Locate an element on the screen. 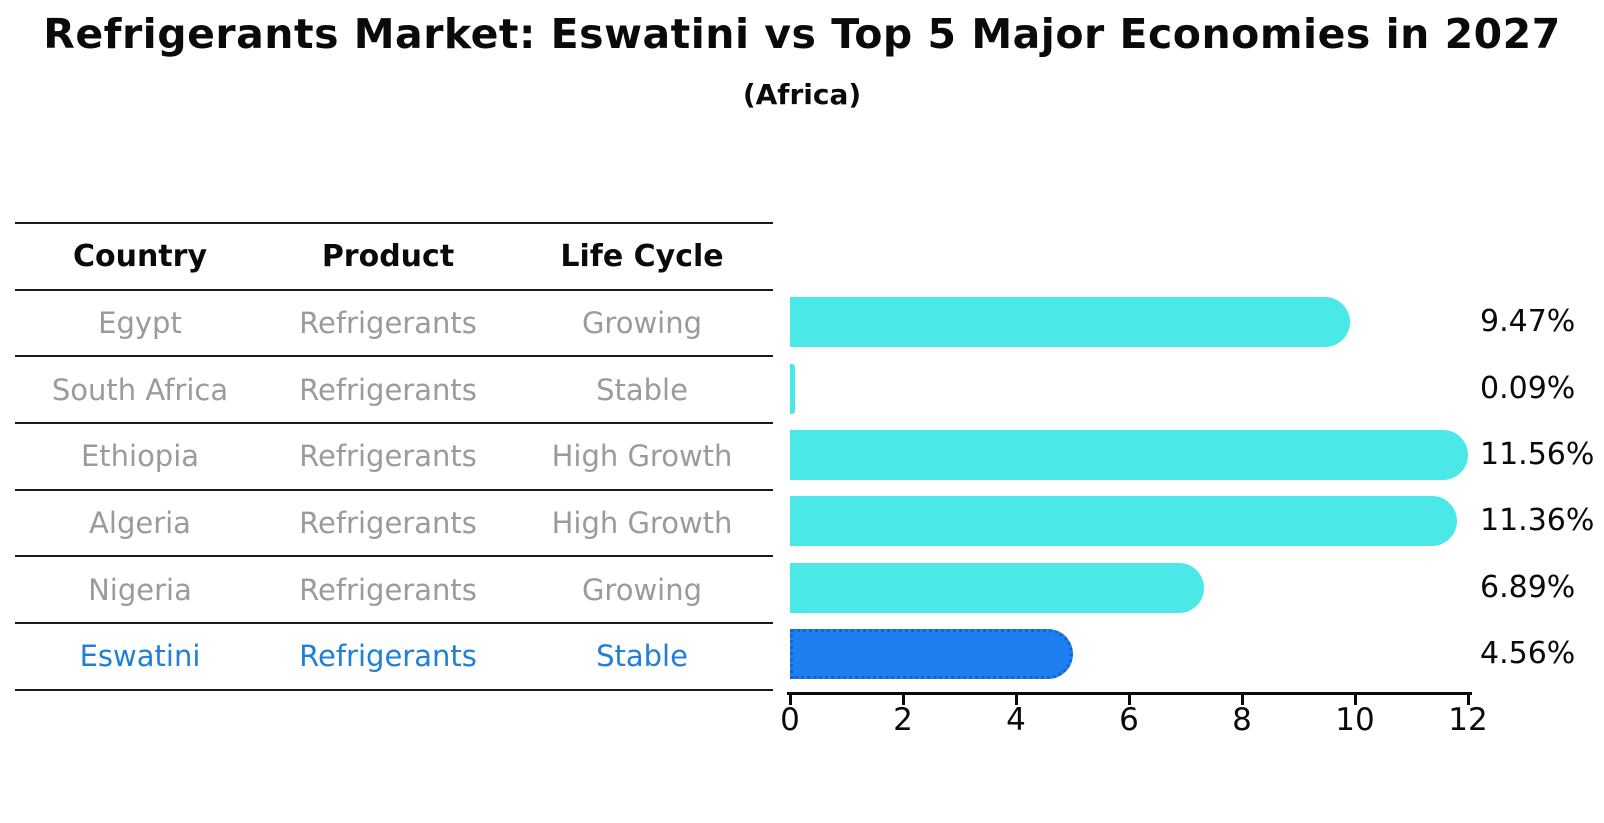 This screenshot has width=1604, height=823. table-row-nigeria: Nigeria Refrigerants Growing is located at coordinates (394, 588).